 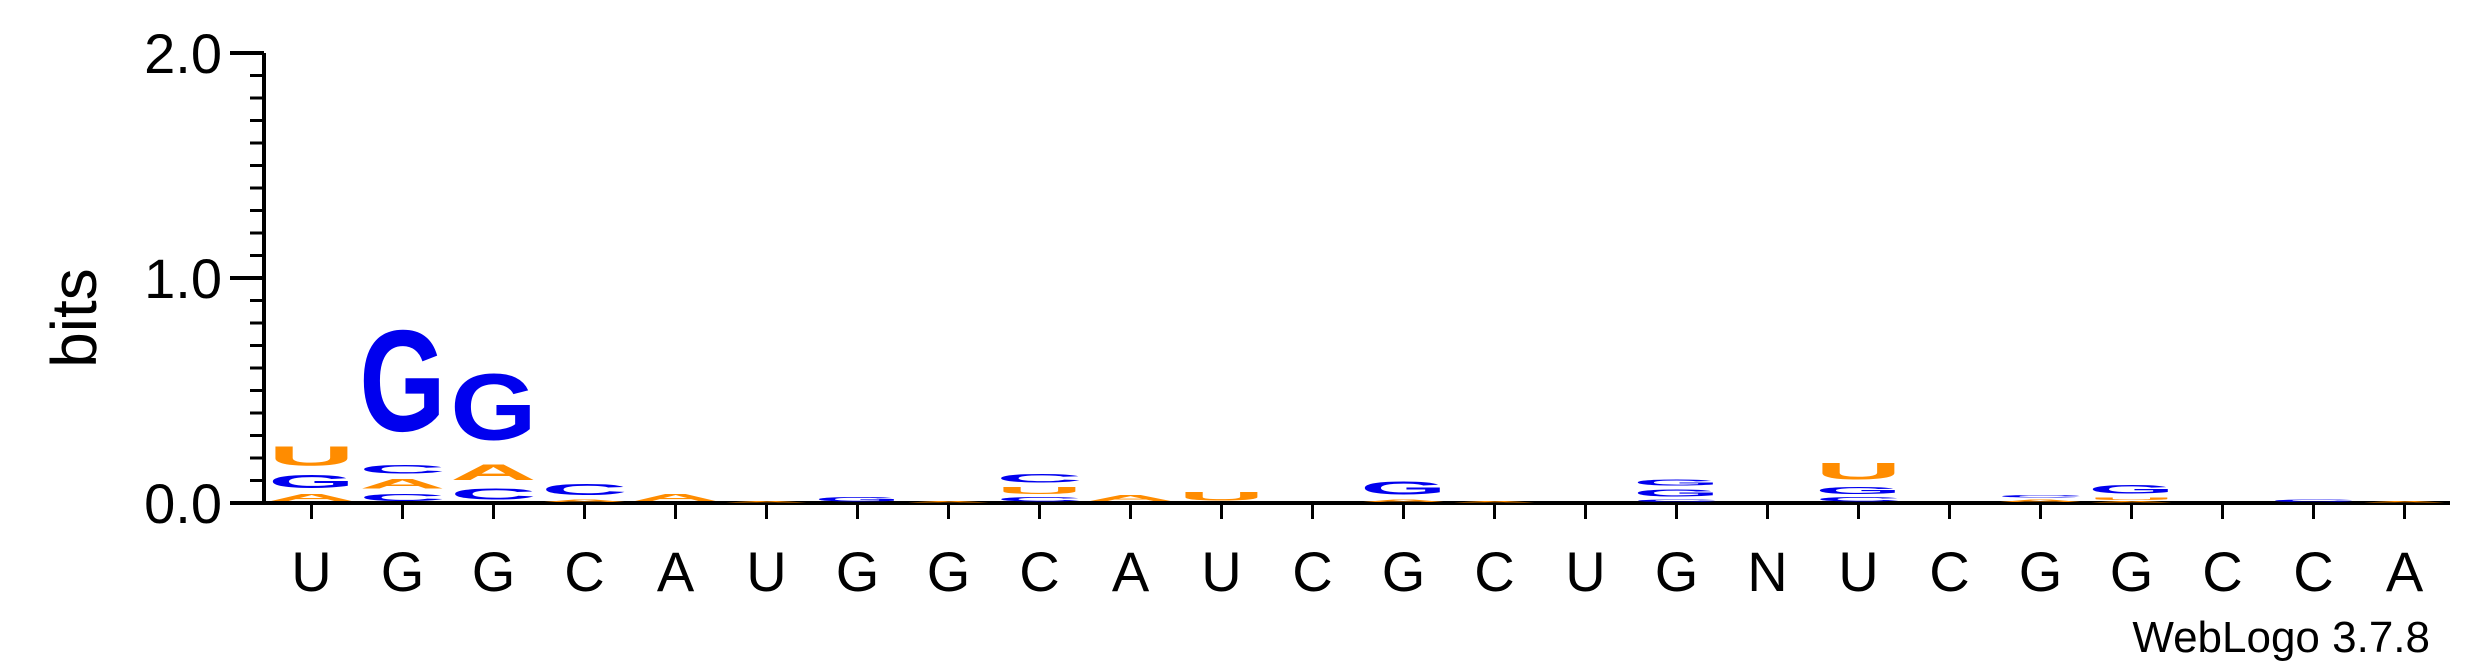 I want to click on position-label: N, so click(x=1767, y=571).